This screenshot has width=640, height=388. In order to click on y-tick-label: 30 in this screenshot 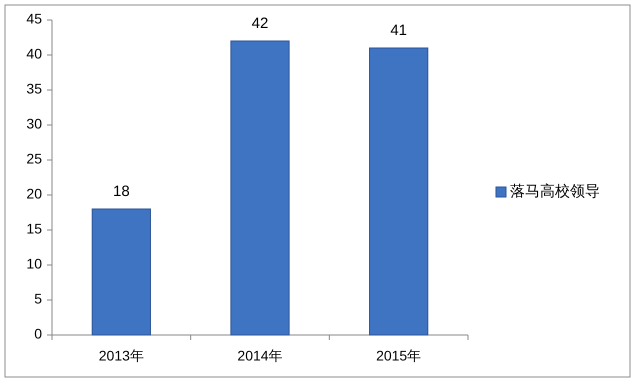, I will do `click(34, 124)`.